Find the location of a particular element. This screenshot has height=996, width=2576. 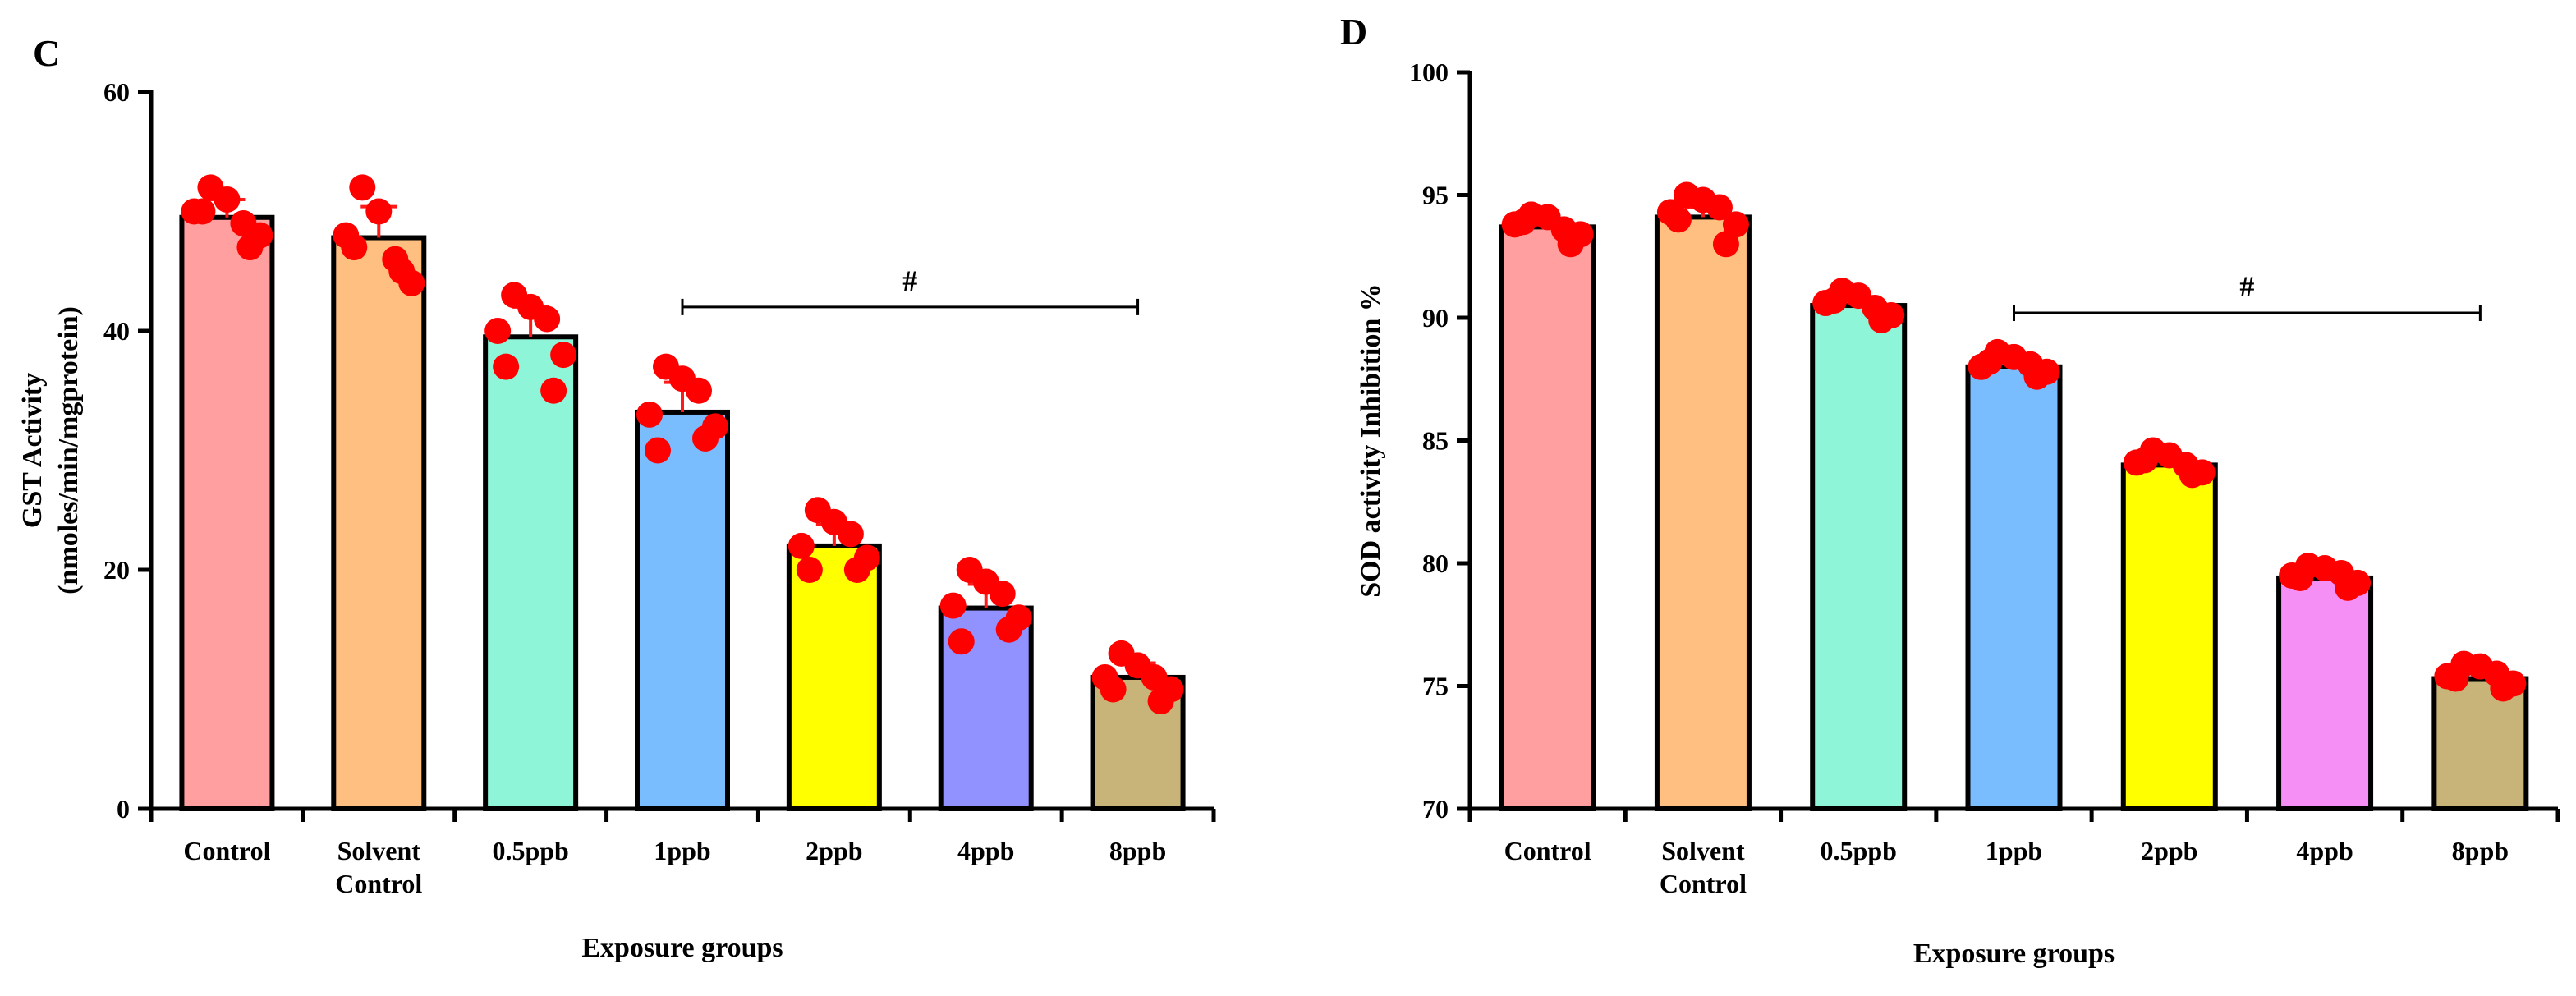

panel-label: D is located at coordinates (1353, 32).